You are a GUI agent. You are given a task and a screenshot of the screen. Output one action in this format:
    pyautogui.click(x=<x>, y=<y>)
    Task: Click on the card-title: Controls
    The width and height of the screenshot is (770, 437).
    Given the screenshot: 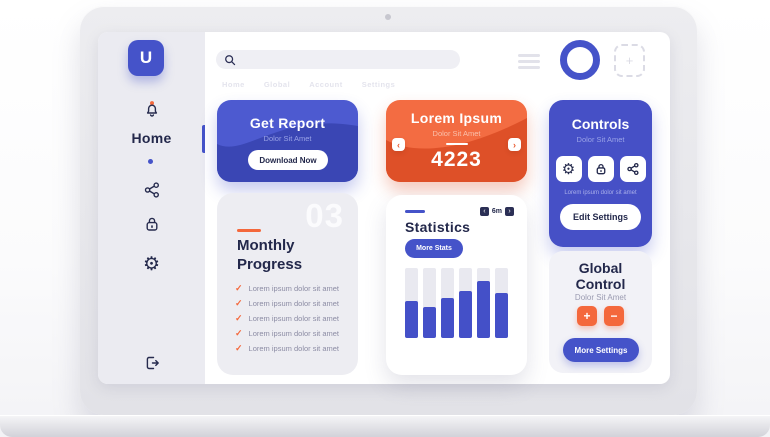 What is the action you would take?
    pyautogui.click(x=600, y=124)
    